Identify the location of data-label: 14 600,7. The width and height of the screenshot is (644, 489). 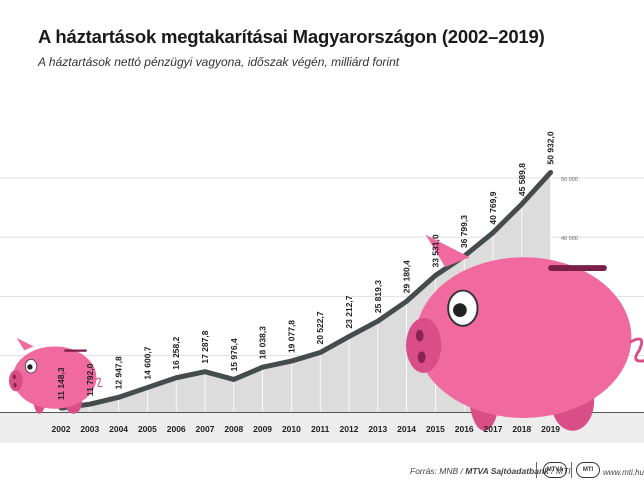
(147, 362).